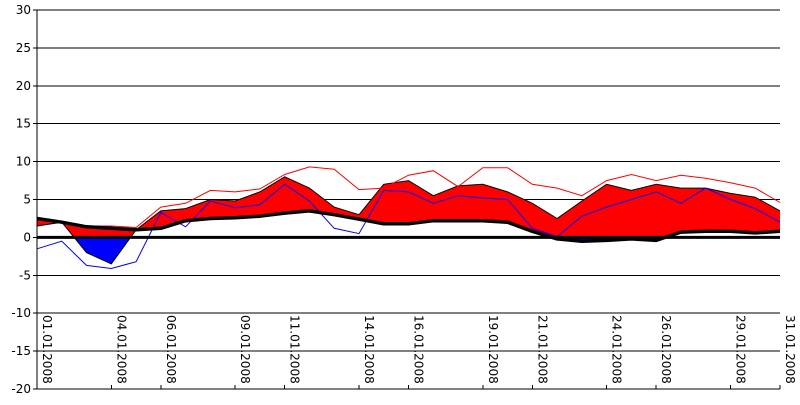  Describe the element at coordinates (408, 207) in the screenshot. I see `area-positive` at that location.